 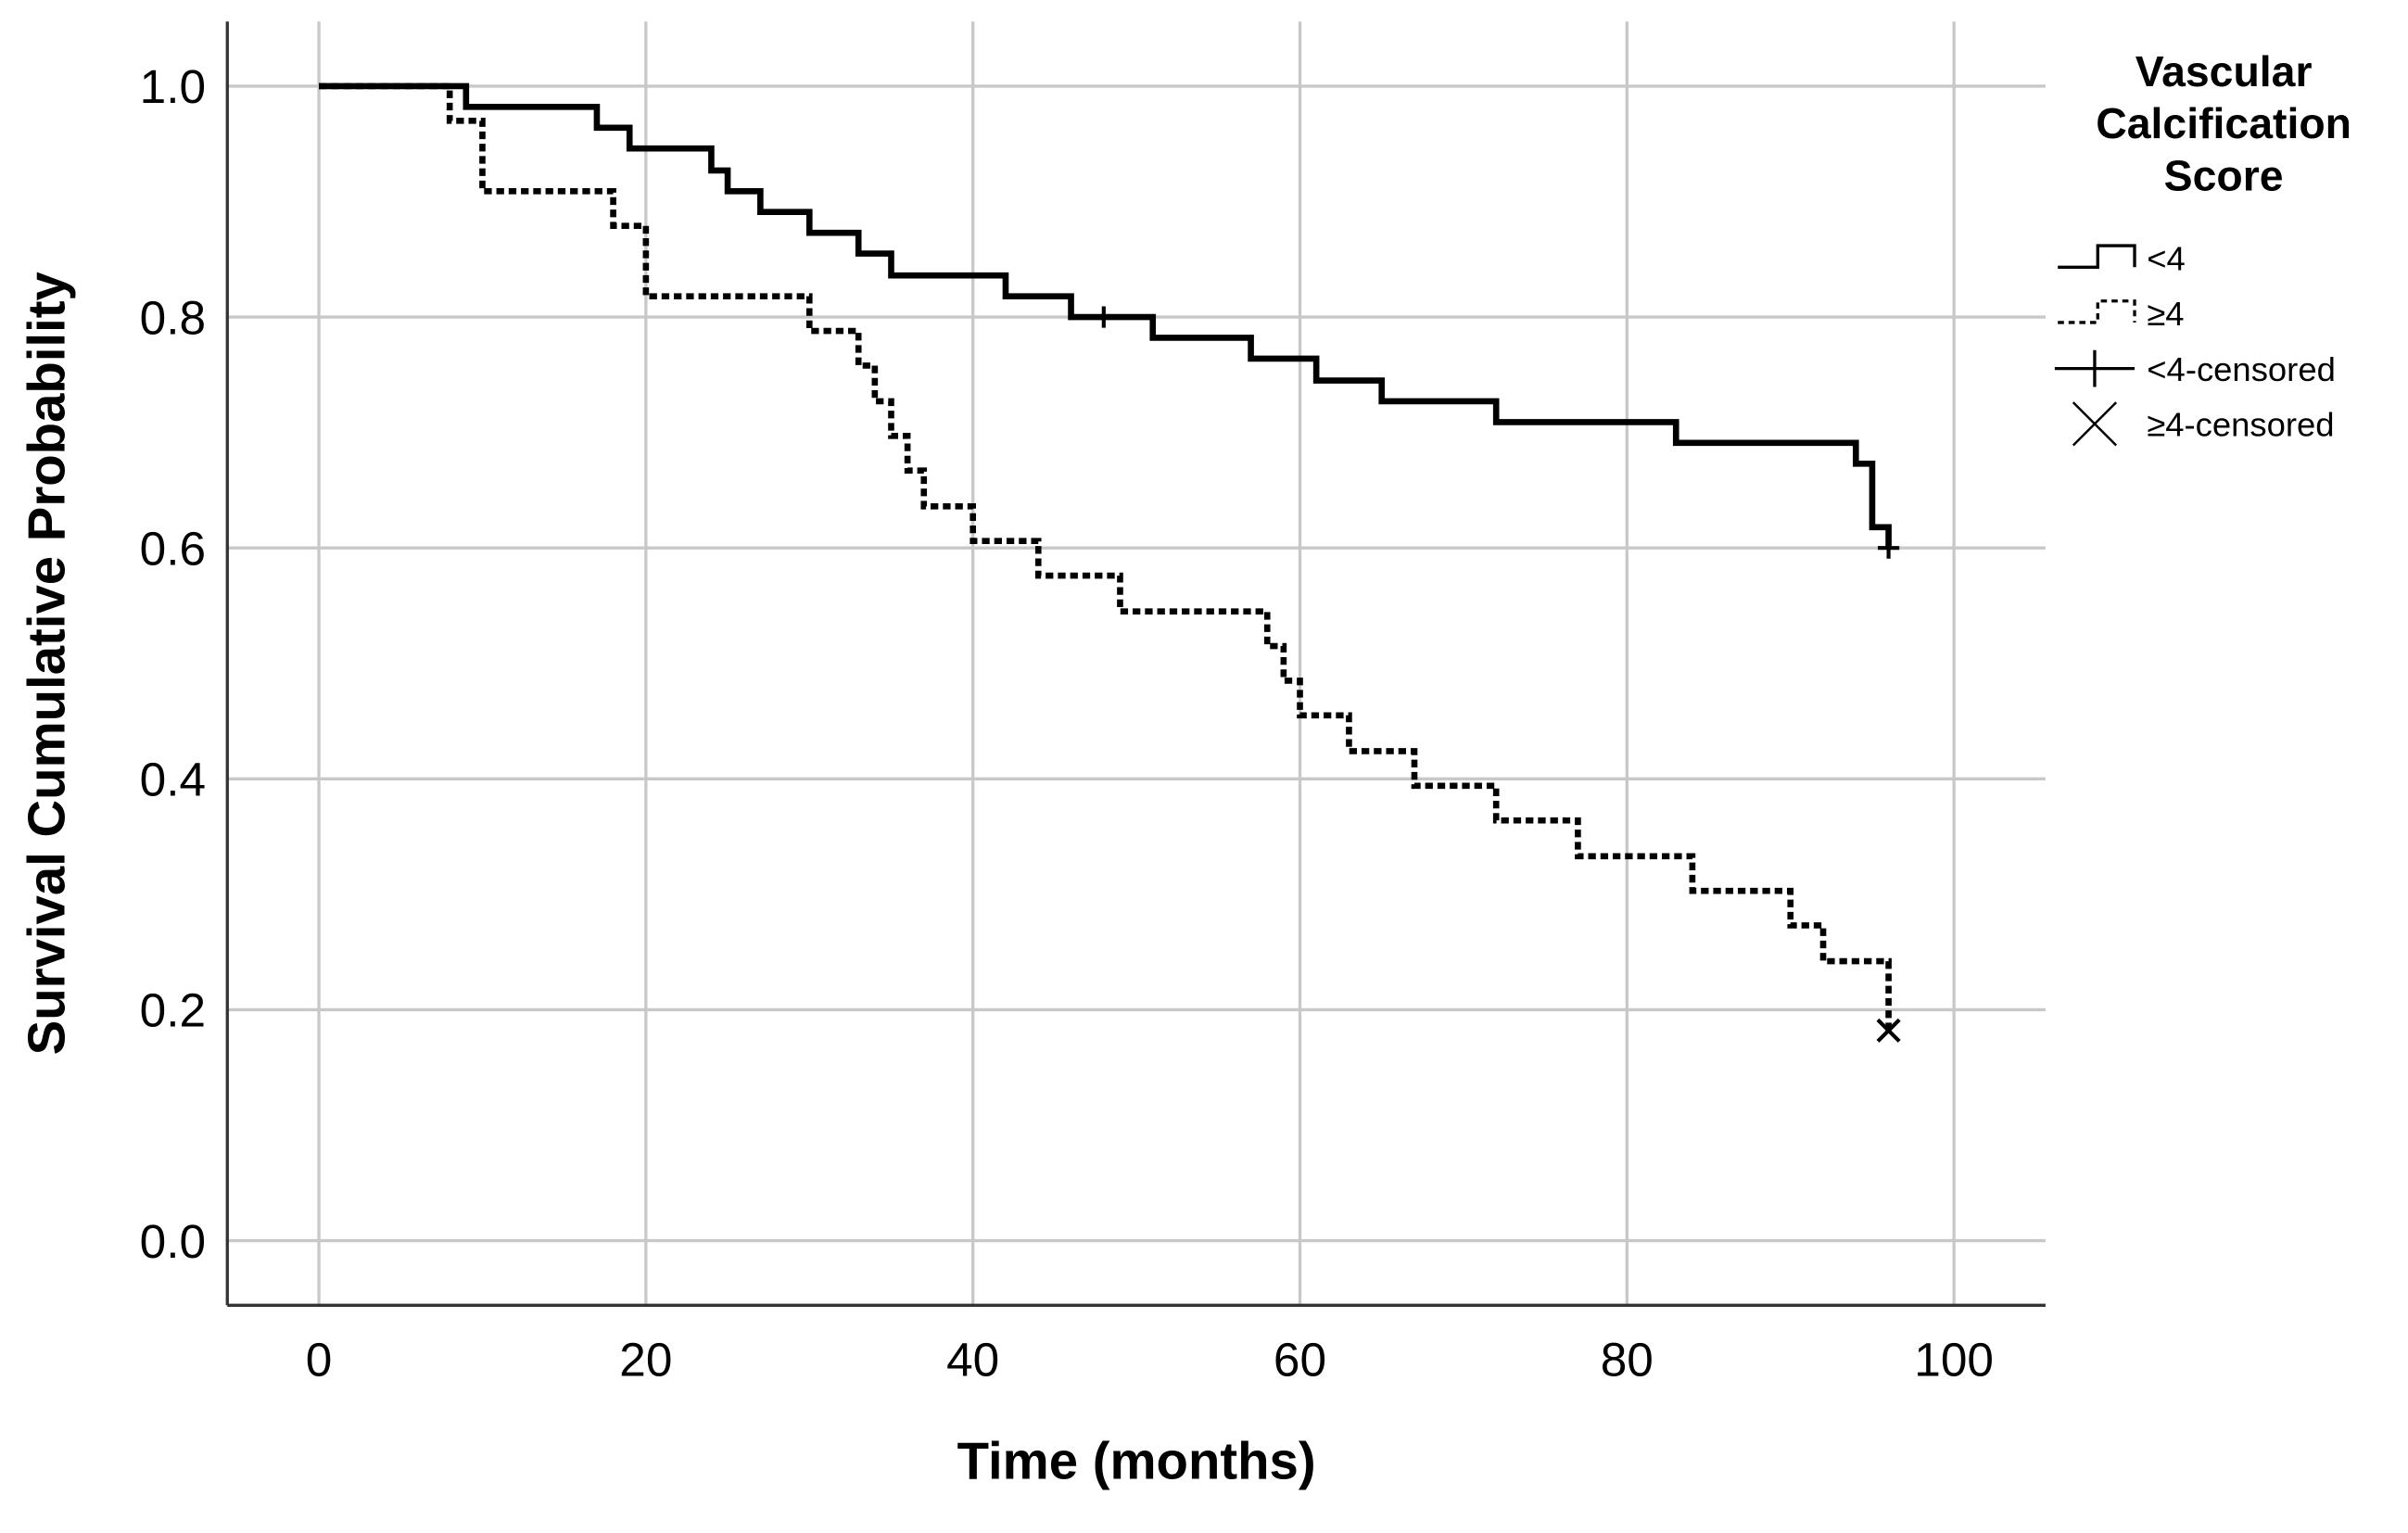 What do you see at coordinates (173, 86) in the screenshot?
I see `y-tick-label: 1.0` at bounding box center [173, 86].